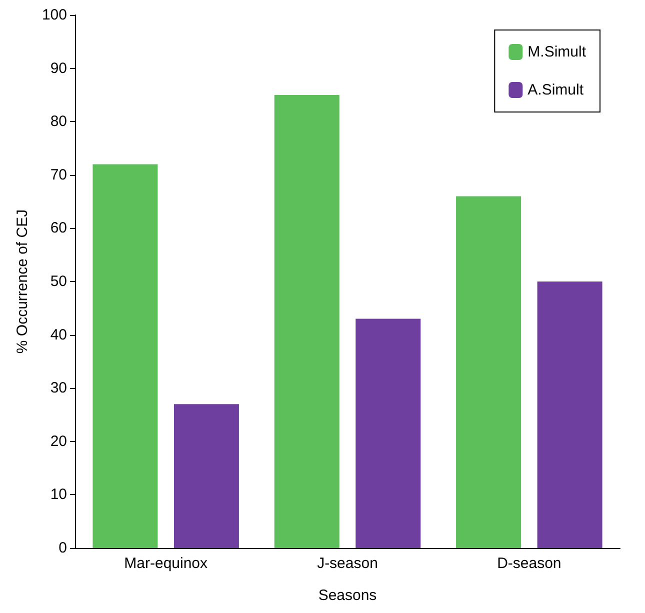  I want to click on y-tick-label: 60, so click(58, 228).